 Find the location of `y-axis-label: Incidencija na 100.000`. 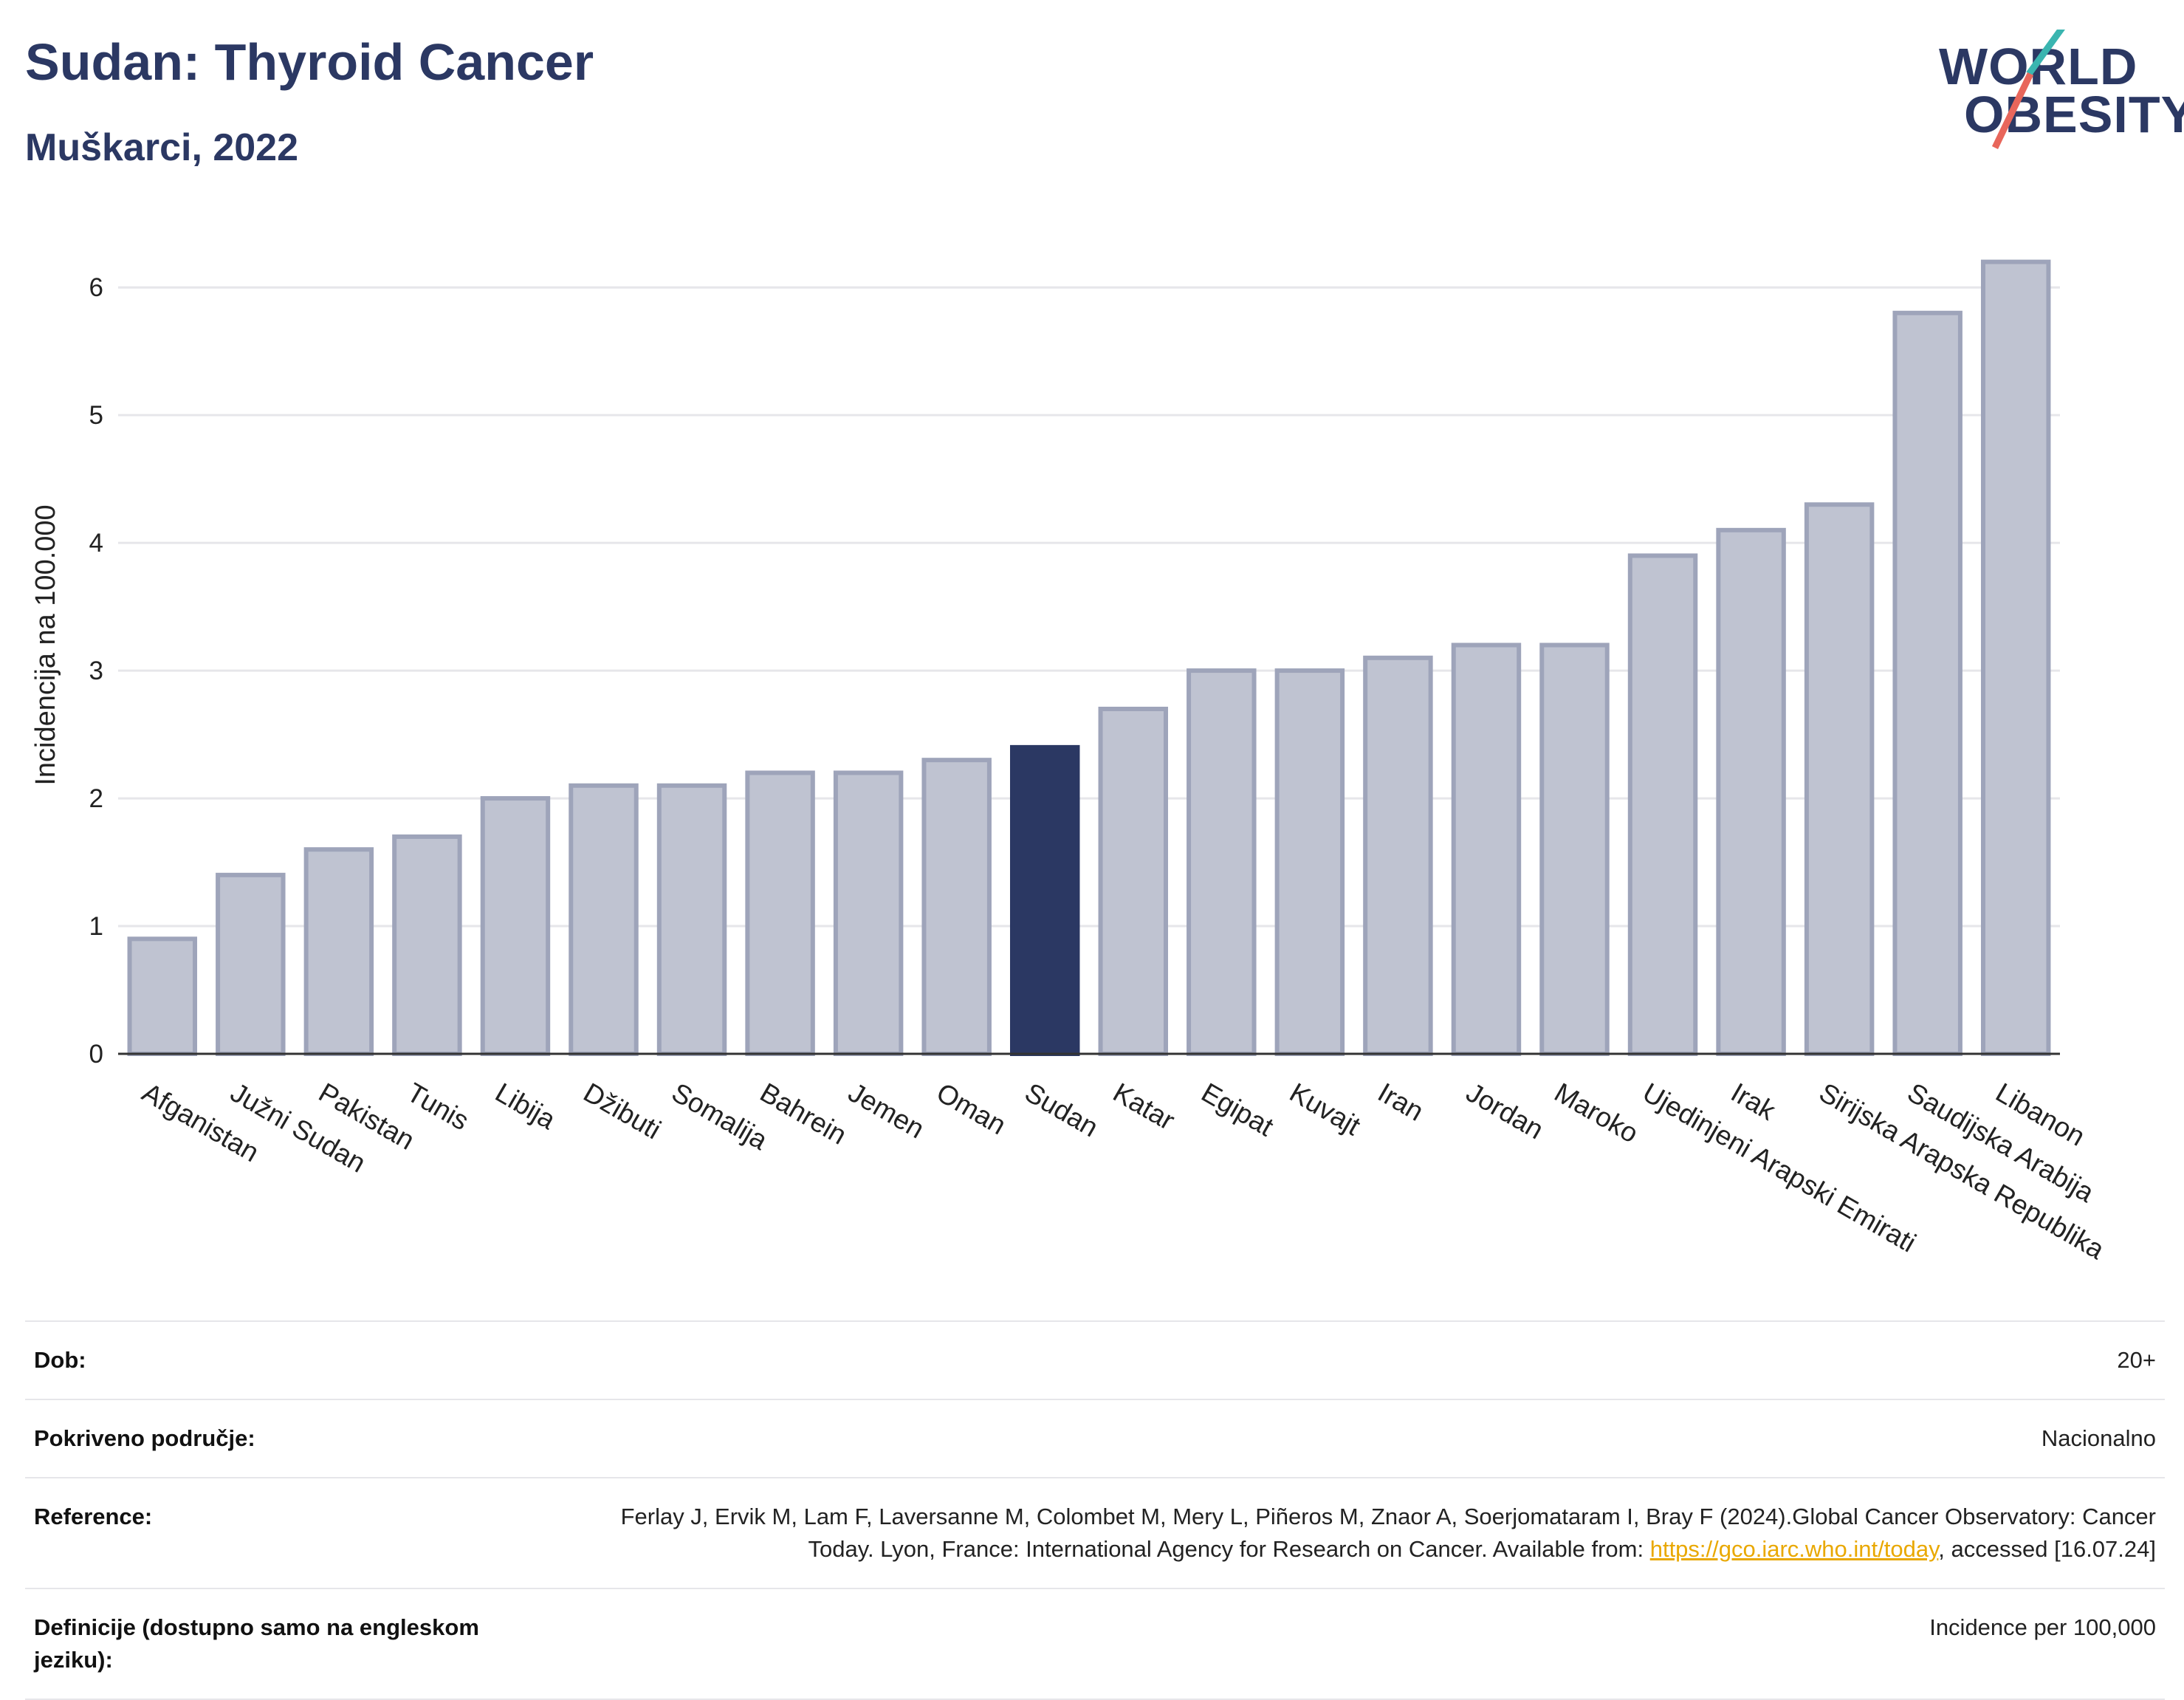

y-axis-label: Incidencija na 100.000 is located at coordinates (45, 644).